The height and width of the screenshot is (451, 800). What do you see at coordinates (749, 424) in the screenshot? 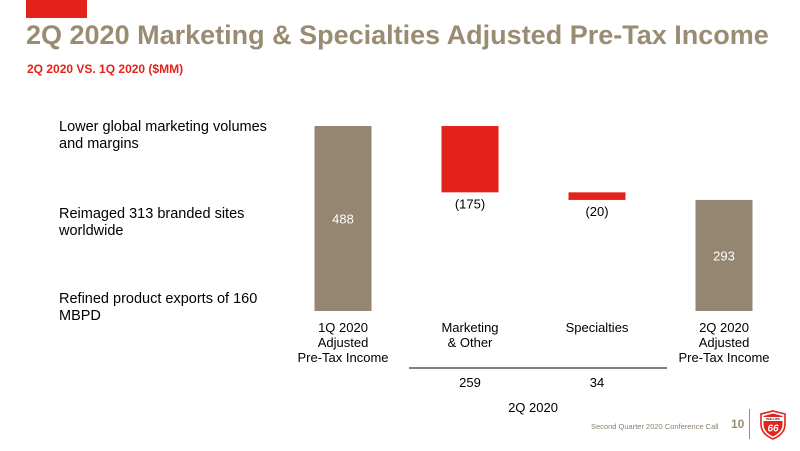
I see `footer-divider` at bounding box center [749, 424].